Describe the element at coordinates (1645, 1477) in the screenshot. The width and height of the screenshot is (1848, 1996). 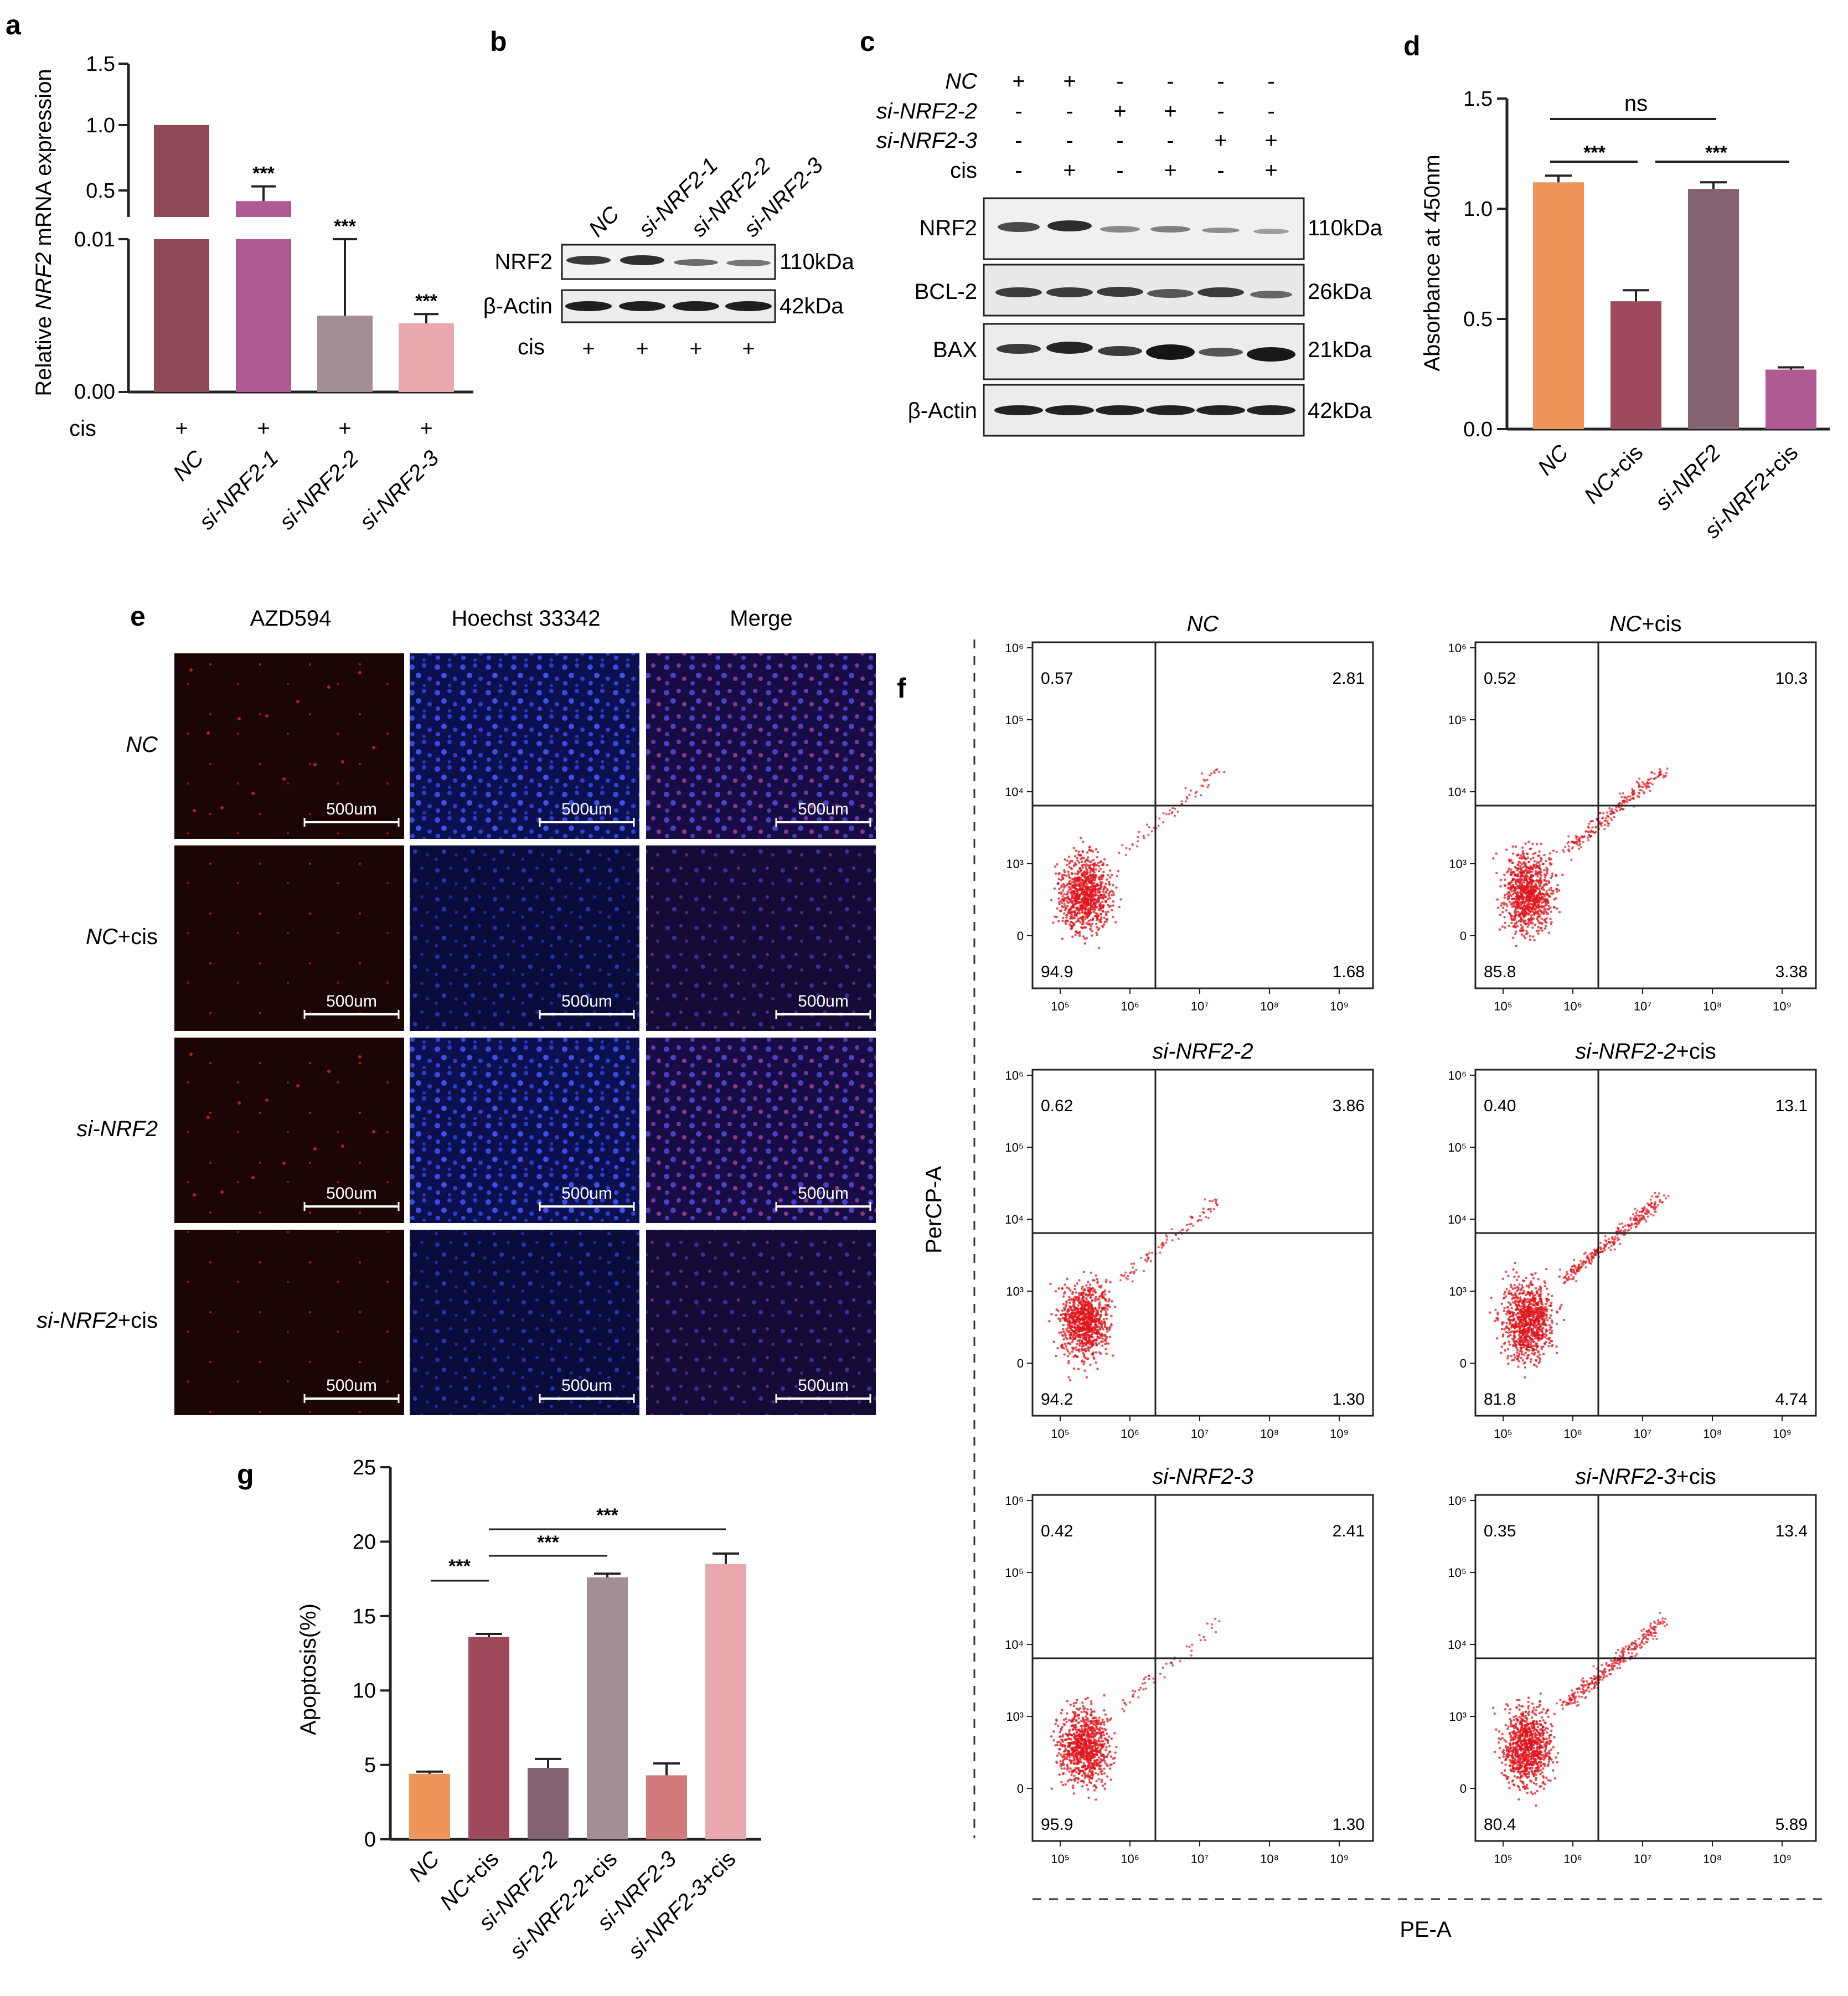
I see `flow-plot-title: si-NRF2-3+cis` at that location.